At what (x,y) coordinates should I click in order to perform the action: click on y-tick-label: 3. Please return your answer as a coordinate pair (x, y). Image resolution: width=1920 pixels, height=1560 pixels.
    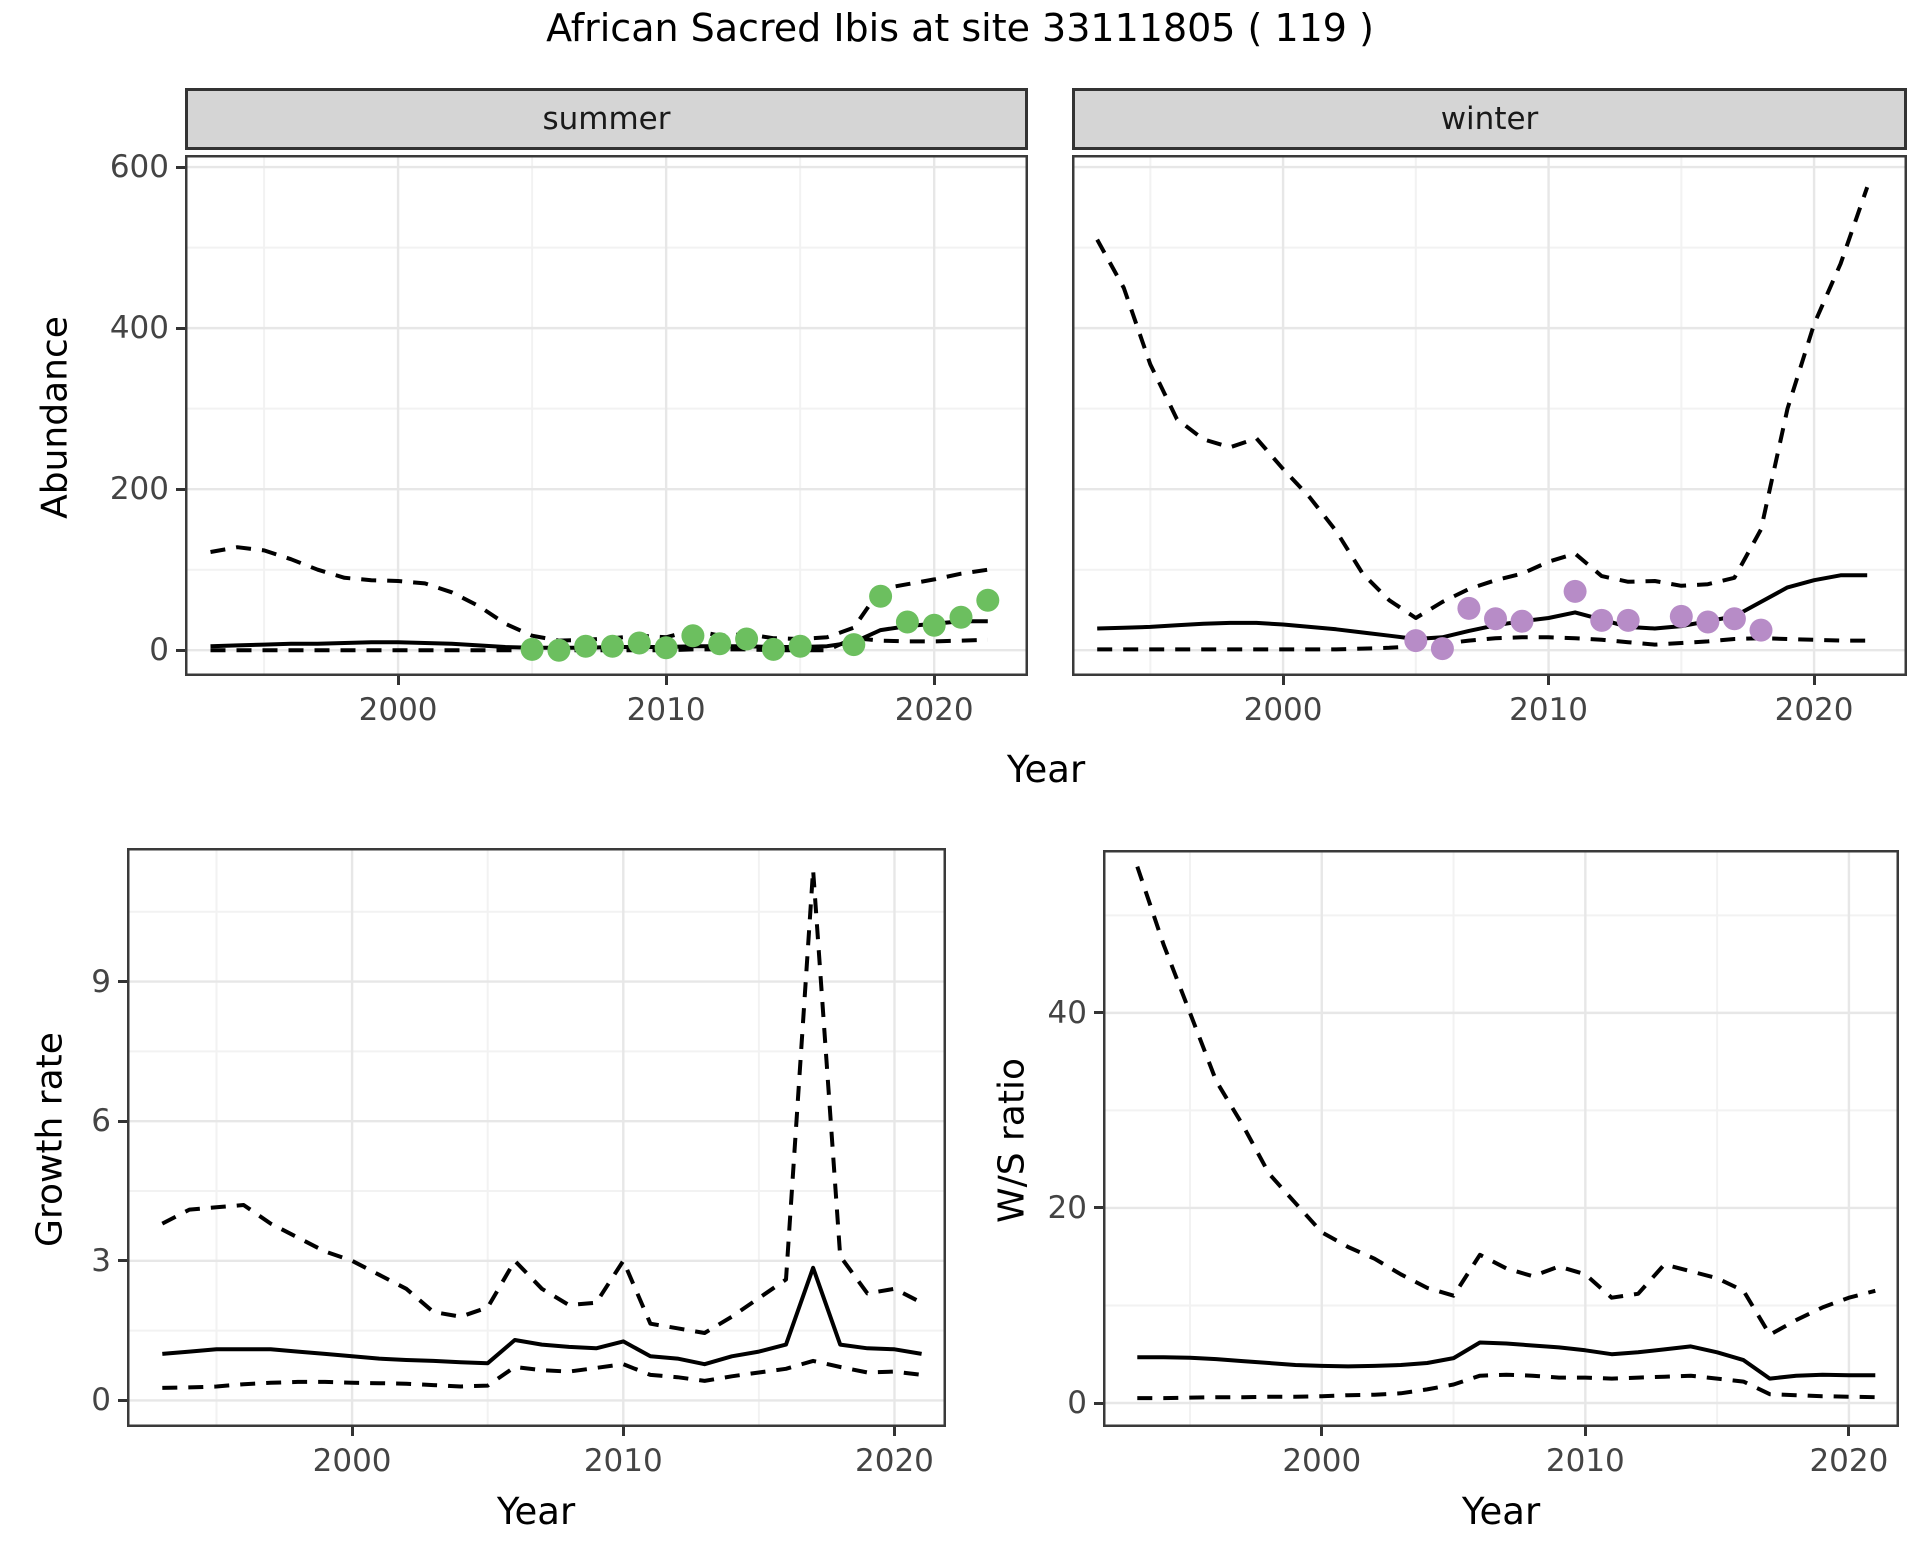
    Looking at the image, I should click on (101, 1260).